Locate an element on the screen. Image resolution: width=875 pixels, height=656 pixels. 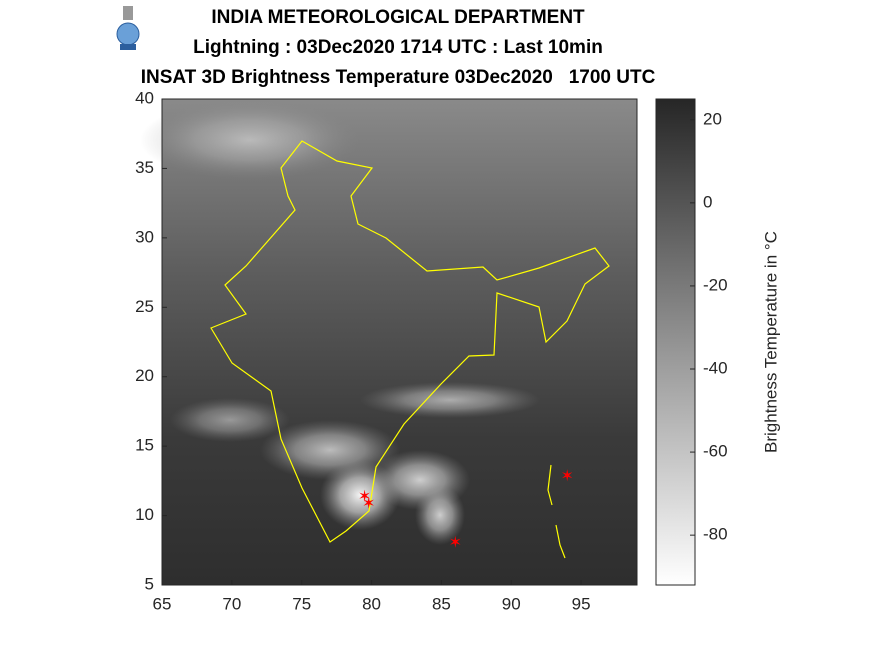
emblem is located at coordinates (128, 28).